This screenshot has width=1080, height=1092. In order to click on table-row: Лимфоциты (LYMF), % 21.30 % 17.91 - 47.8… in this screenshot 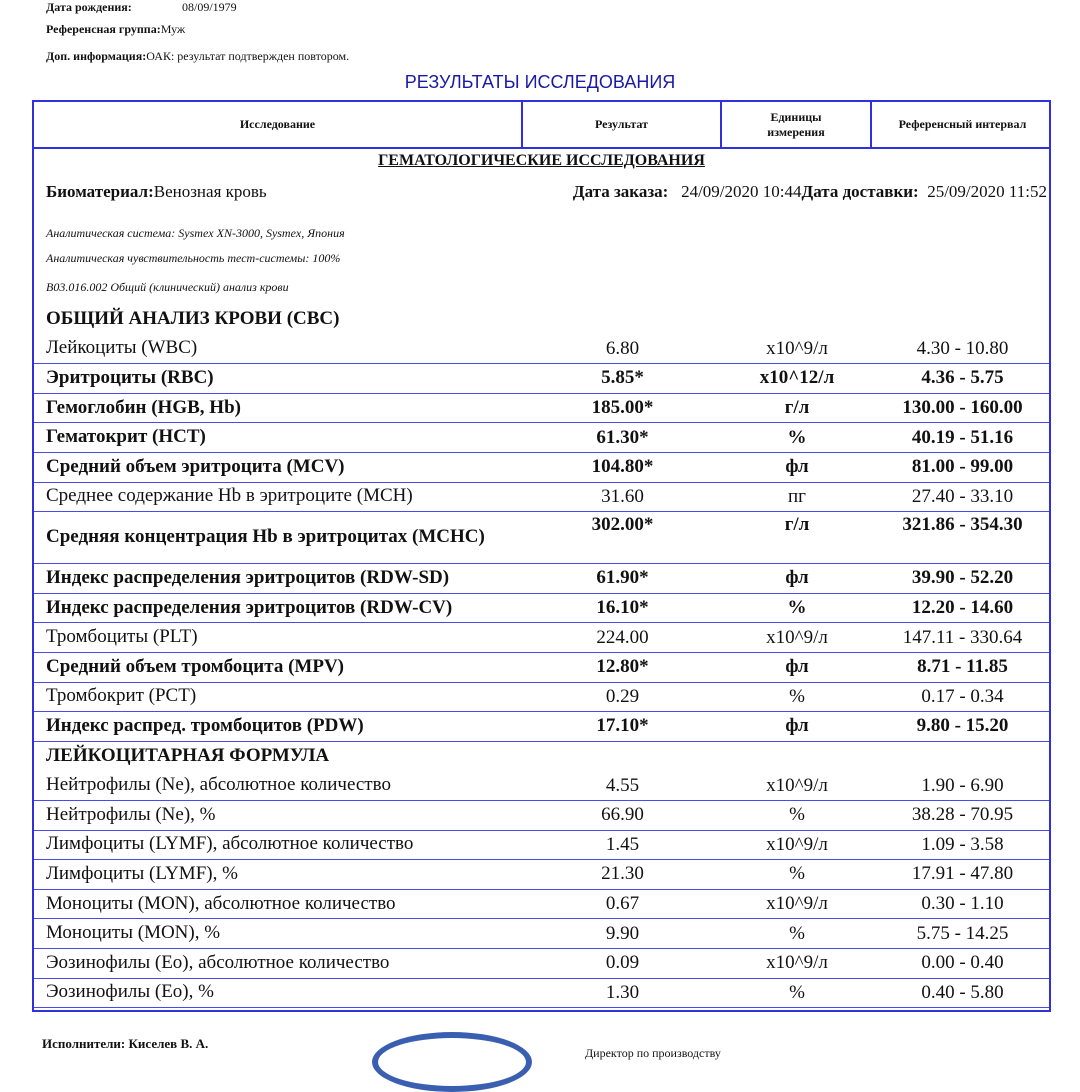, I will do `click(541, 875)`.